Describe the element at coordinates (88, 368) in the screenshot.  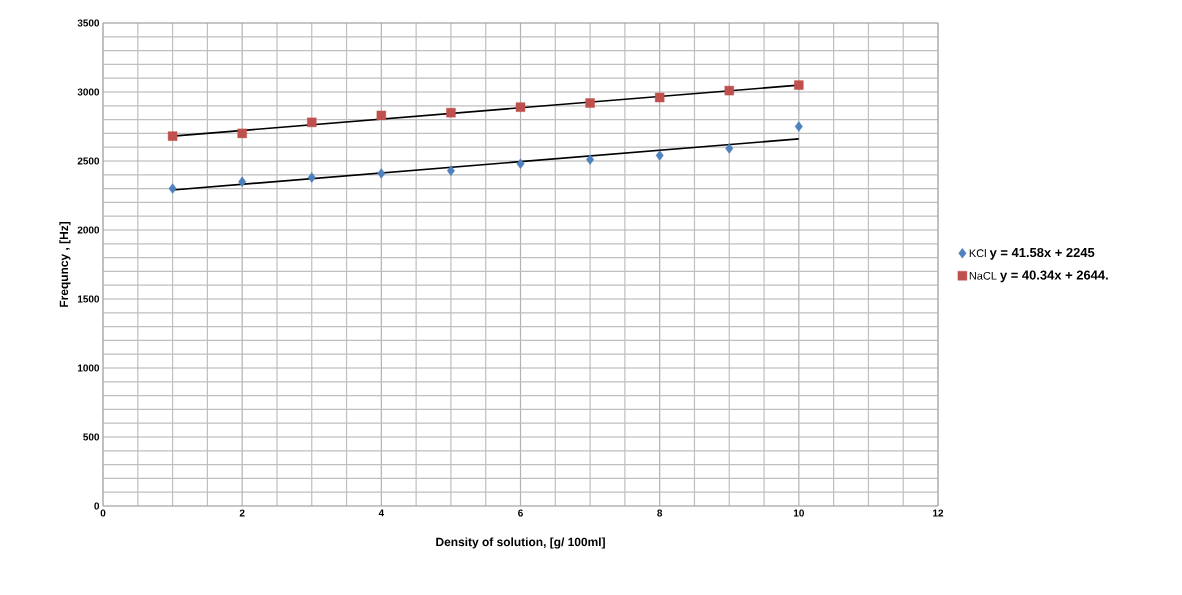
I see `y-tick-label: 1000` at that location.